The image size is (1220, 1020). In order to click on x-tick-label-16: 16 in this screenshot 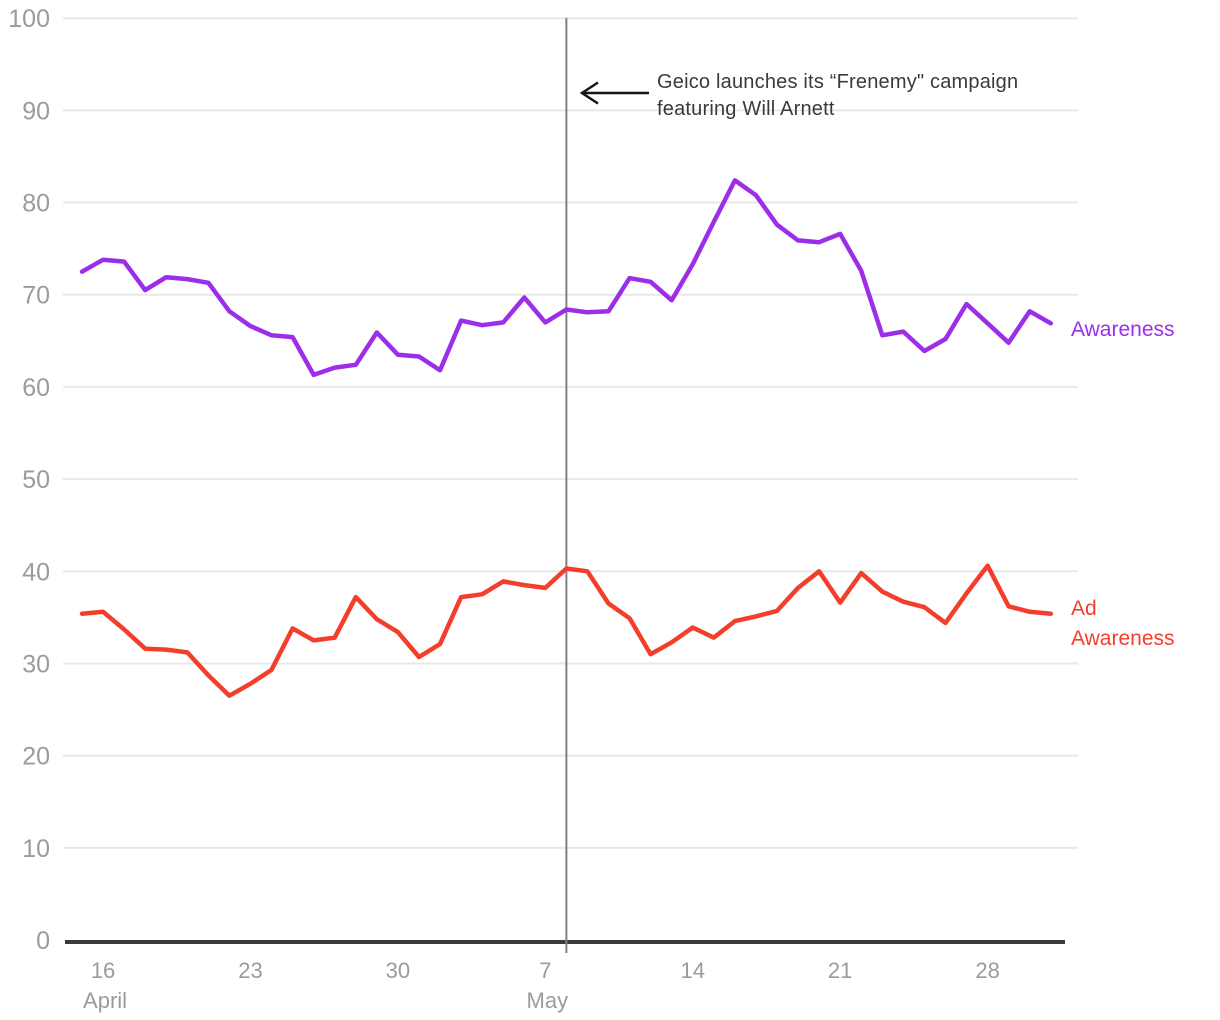, I will do `click(103, 970)`.